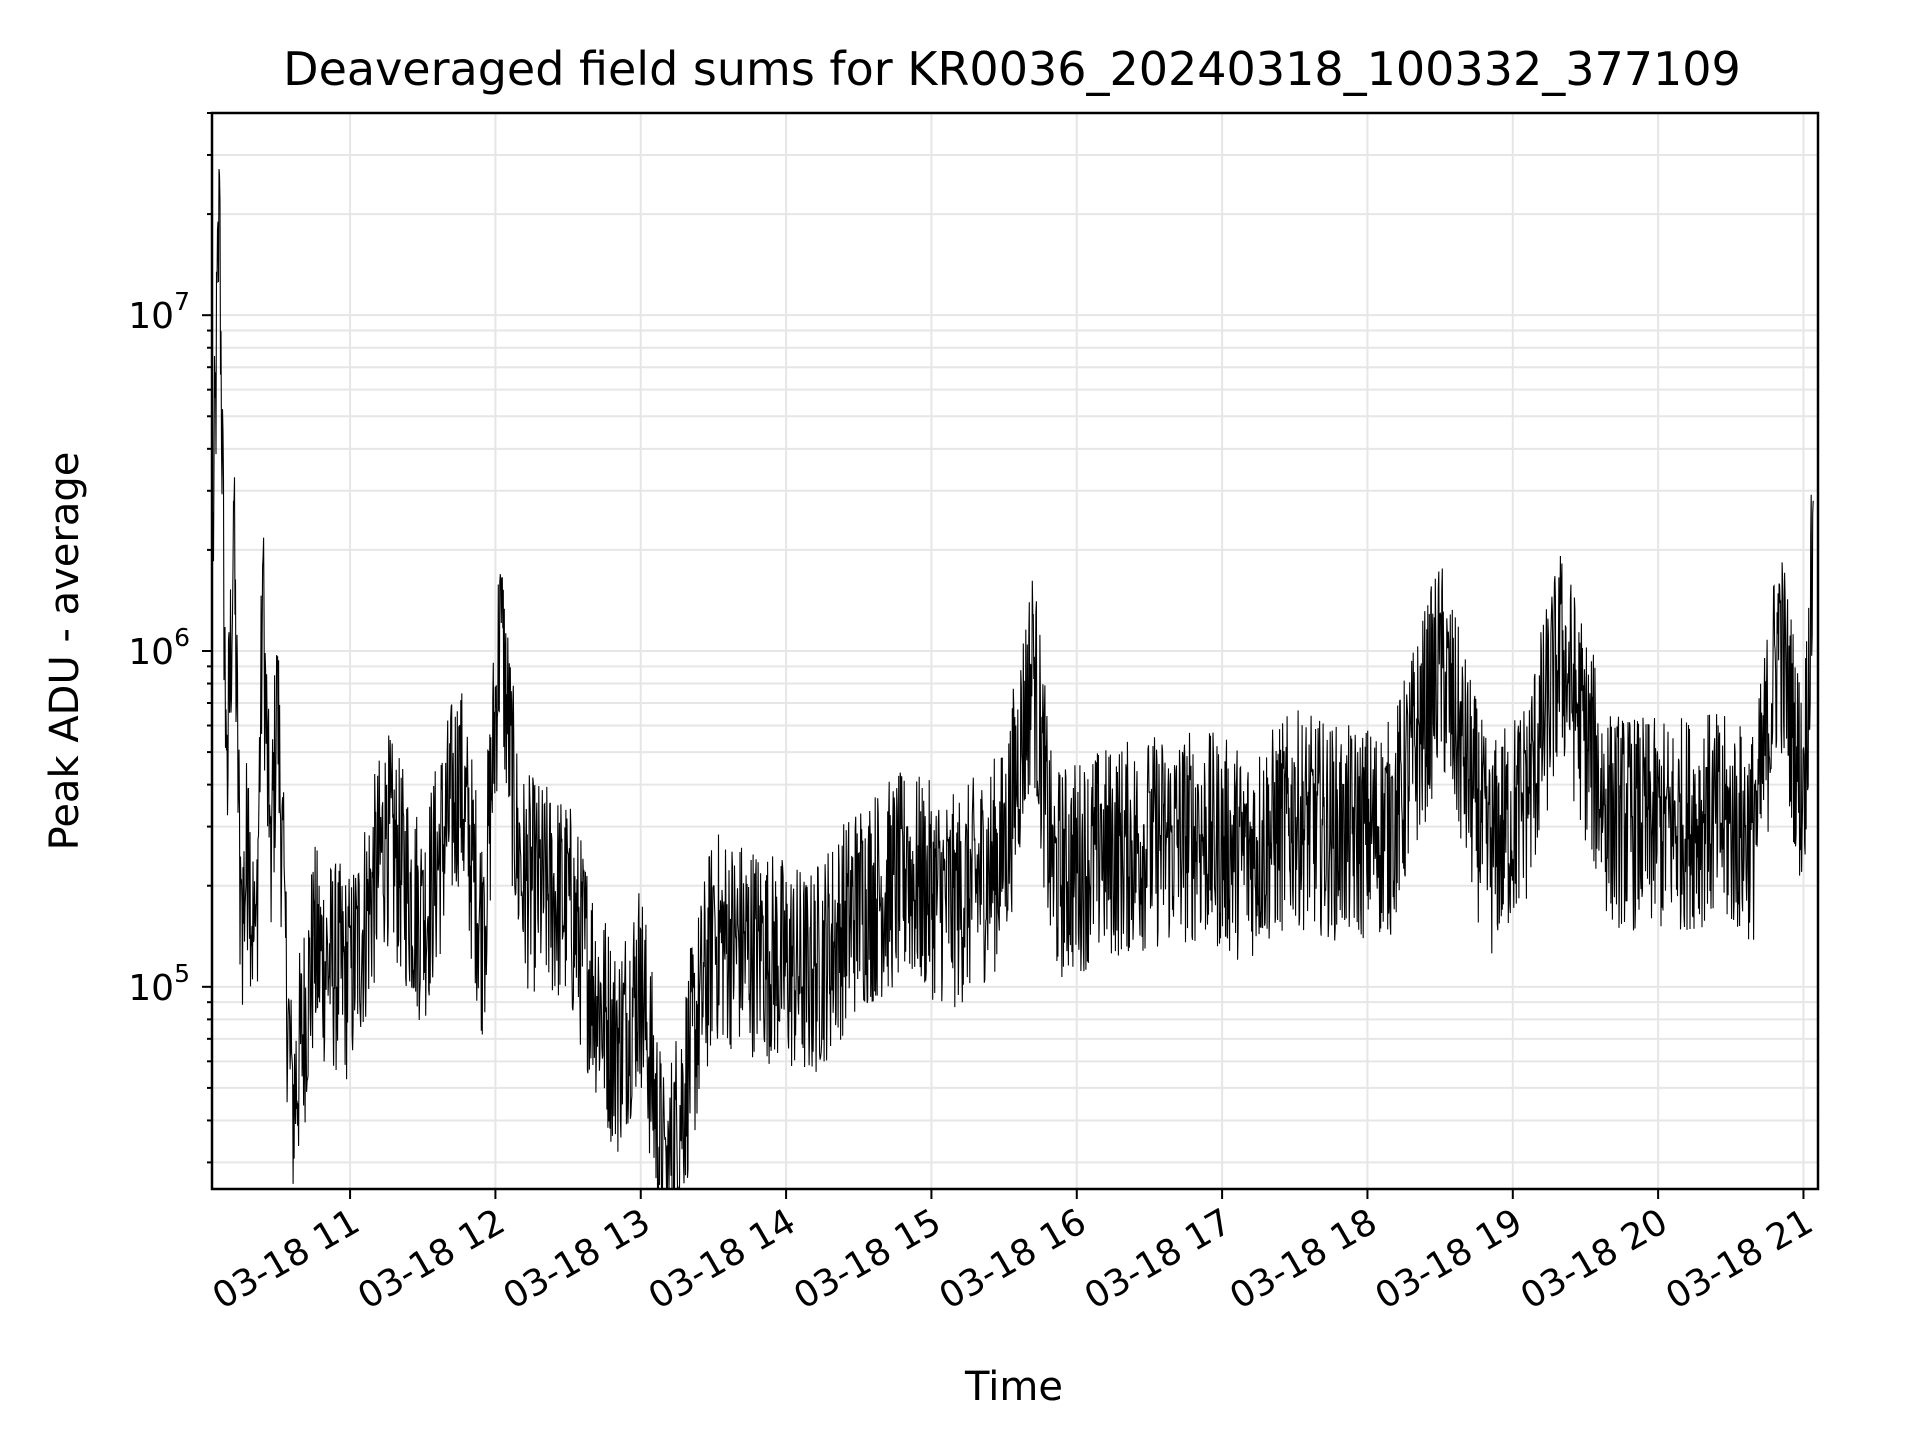 The height and width of the screenshot is (1440, 1920). What do you see at coordinates (65, 651) in the screenshot?
I see `y-axis-label: Peak ADU - average` at bounding box center [65, 651].